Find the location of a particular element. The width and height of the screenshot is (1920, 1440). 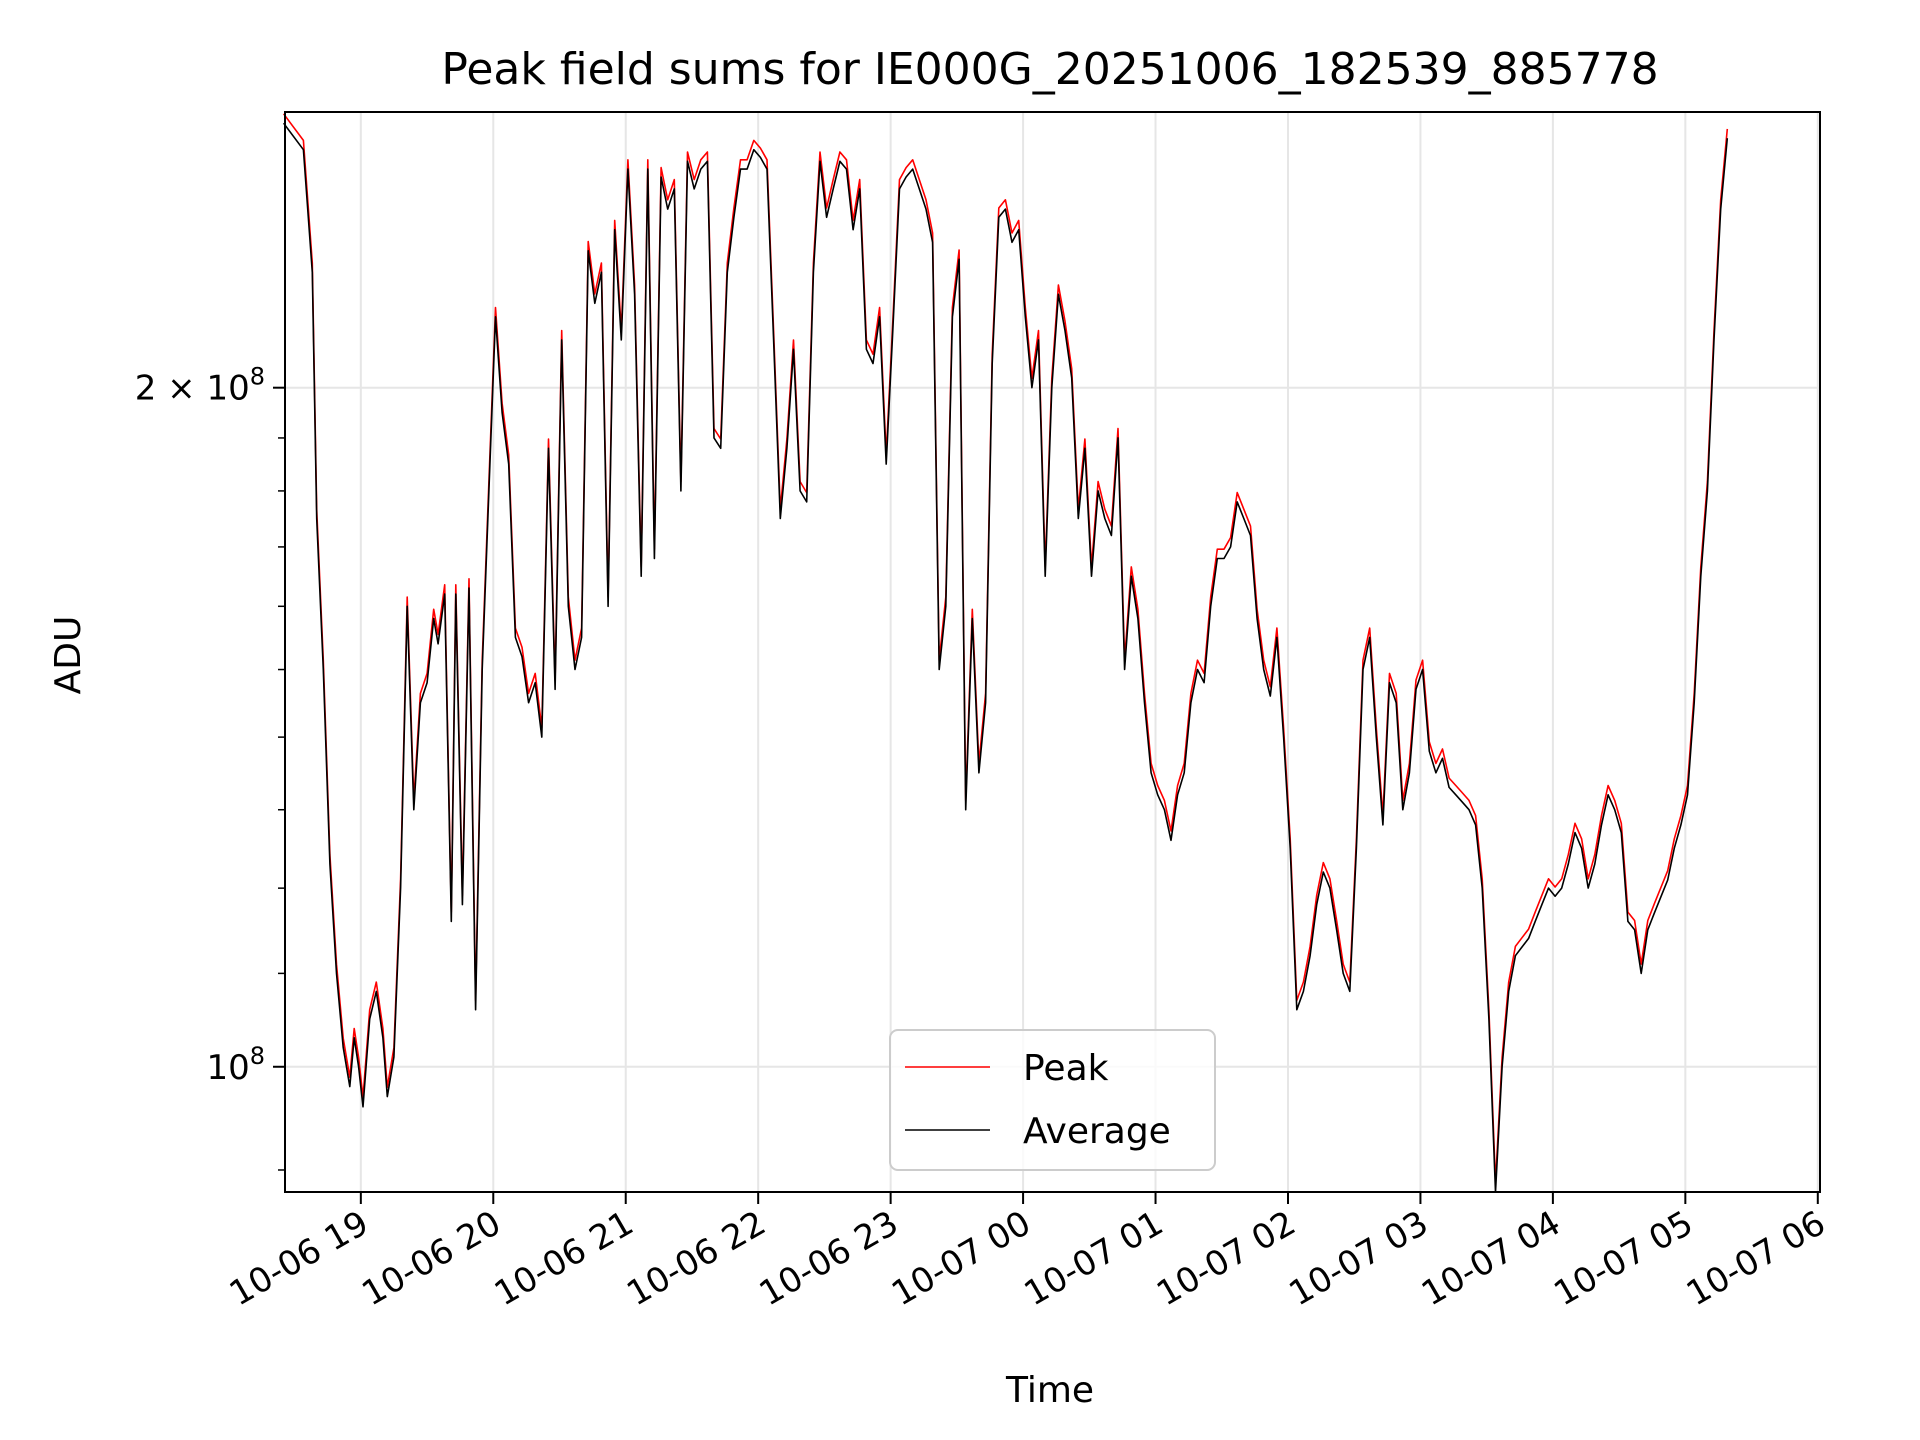

legend-box is located at coordinates (1052, 1100).